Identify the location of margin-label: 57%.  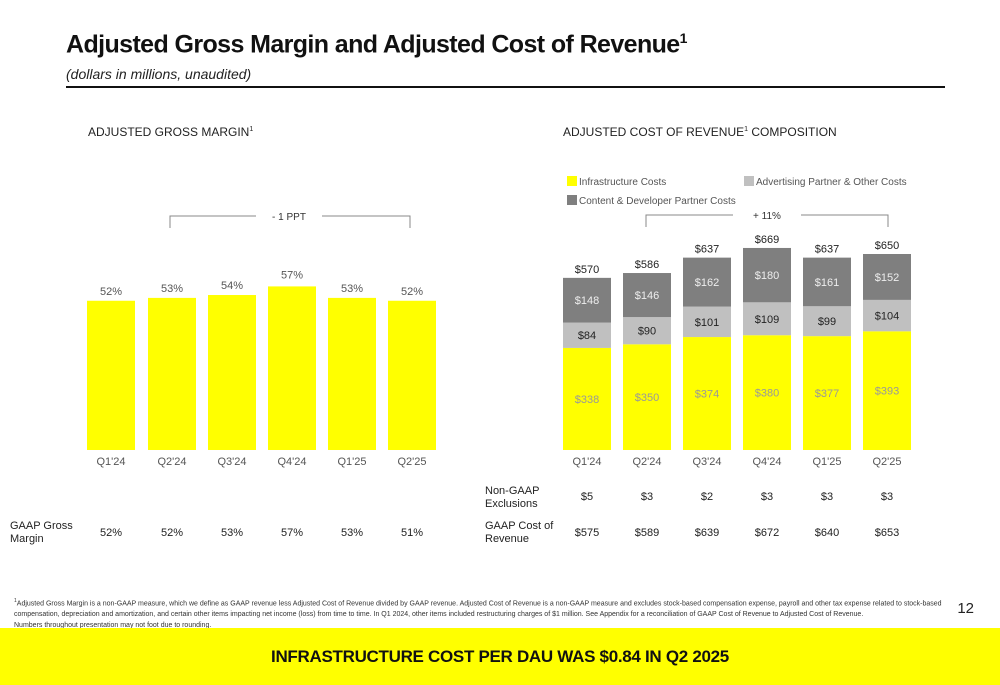
(292, 275).